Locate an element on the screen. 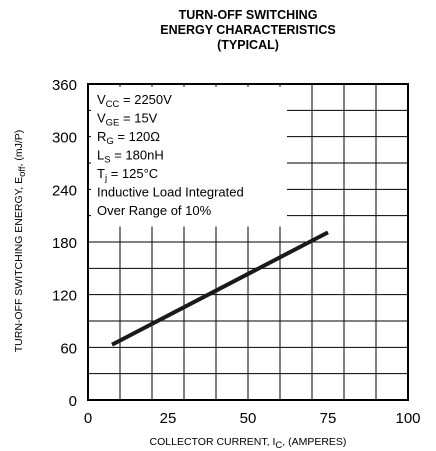  annotation-line: Tj = 125°C is located at coordinates (127, 175).